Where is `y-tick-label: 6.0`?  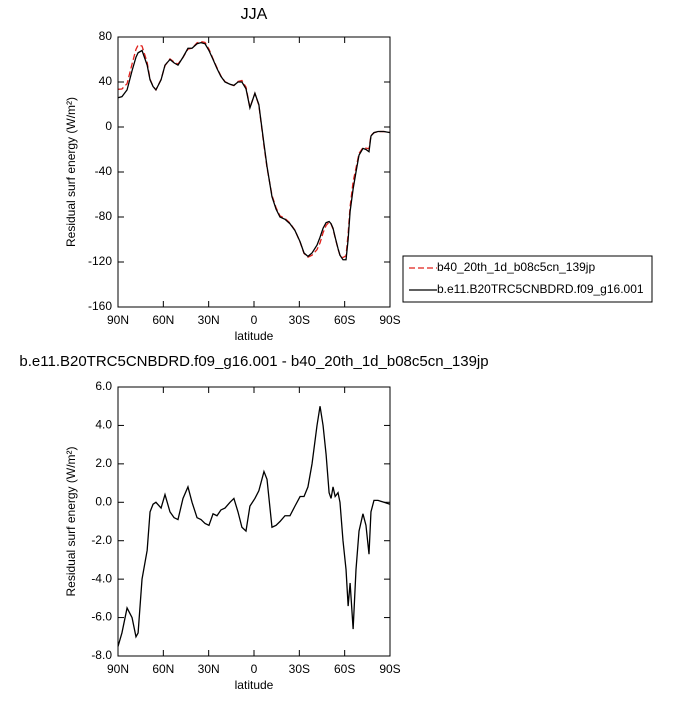
y-tick-label: 6.0 is located at coordinates (103, 386).